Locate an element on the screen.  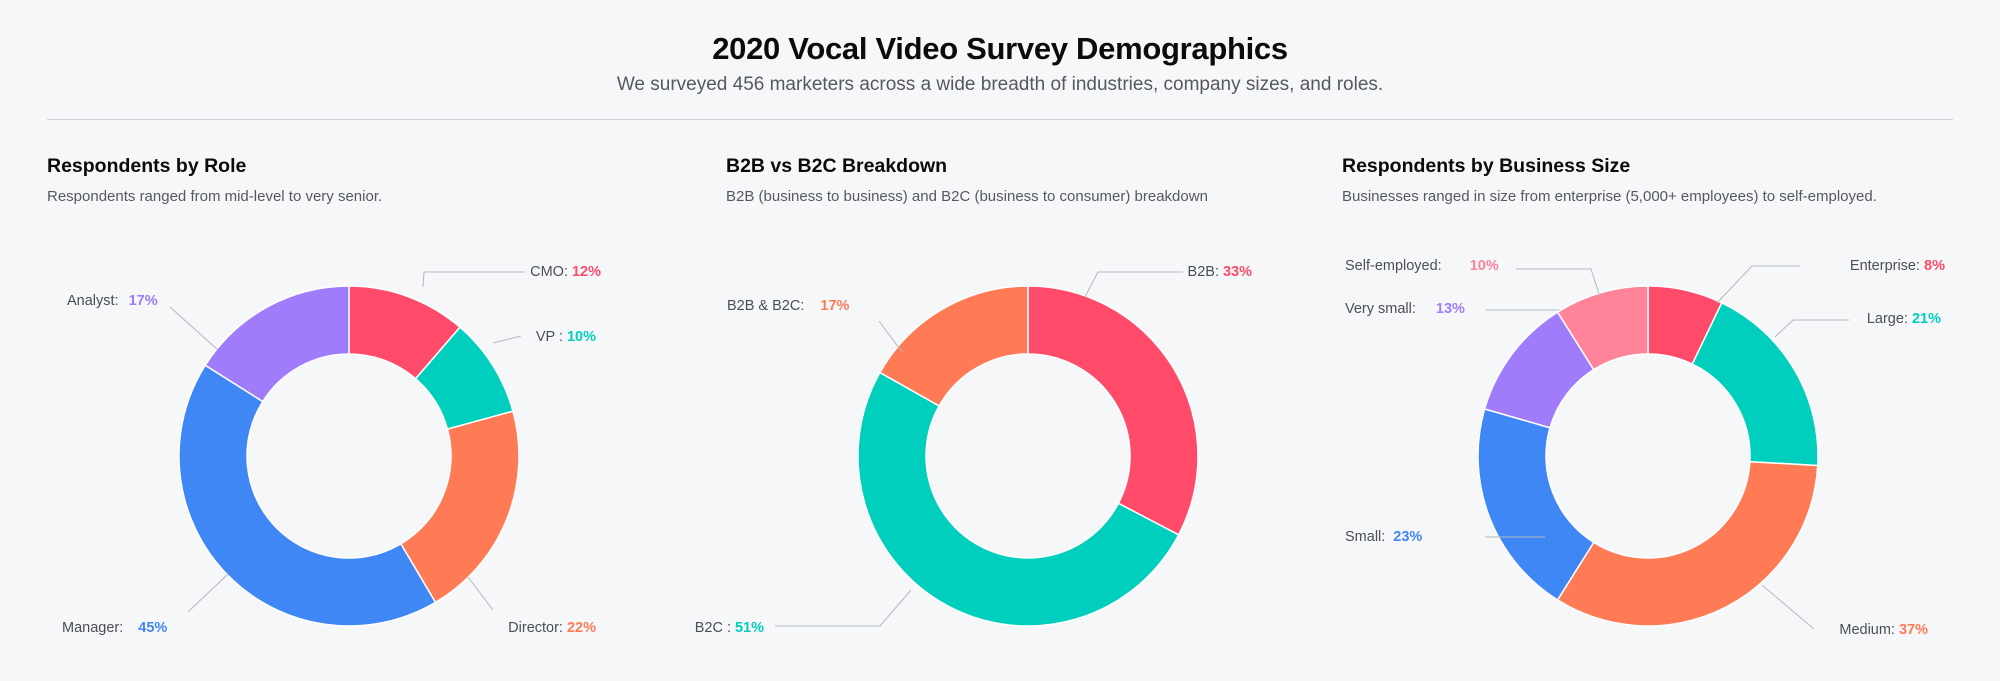
b2b-value-b2b: 33% is located at coordinates (1237, 272).